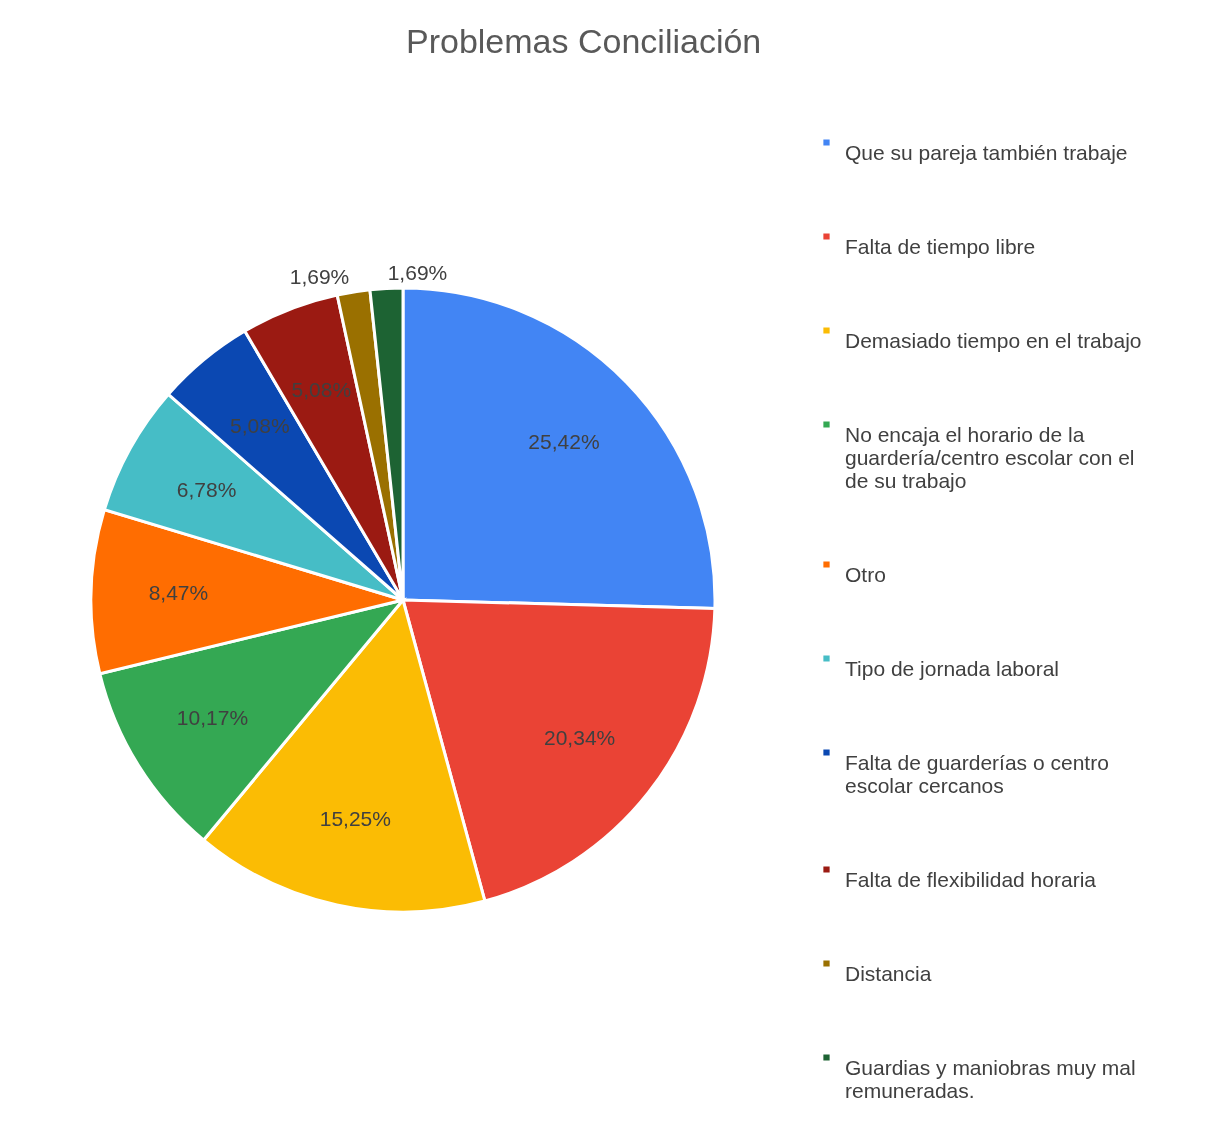  I want to click on legend-label: Demasiado tiempo en el trabajo, so click(993, 340).